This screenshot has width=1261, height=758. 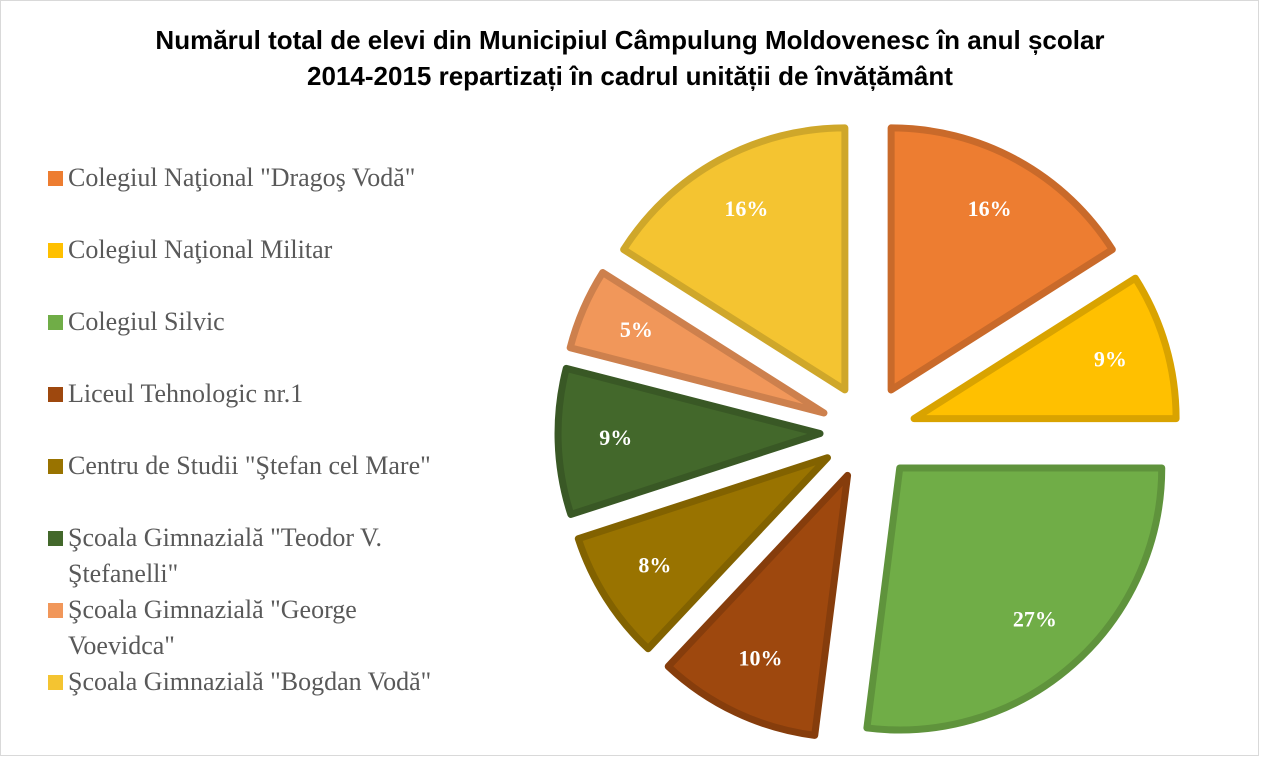 I want to click on legend-item: Centru de Studii "Ştefan cel Mare", so click(x=258, y=466).